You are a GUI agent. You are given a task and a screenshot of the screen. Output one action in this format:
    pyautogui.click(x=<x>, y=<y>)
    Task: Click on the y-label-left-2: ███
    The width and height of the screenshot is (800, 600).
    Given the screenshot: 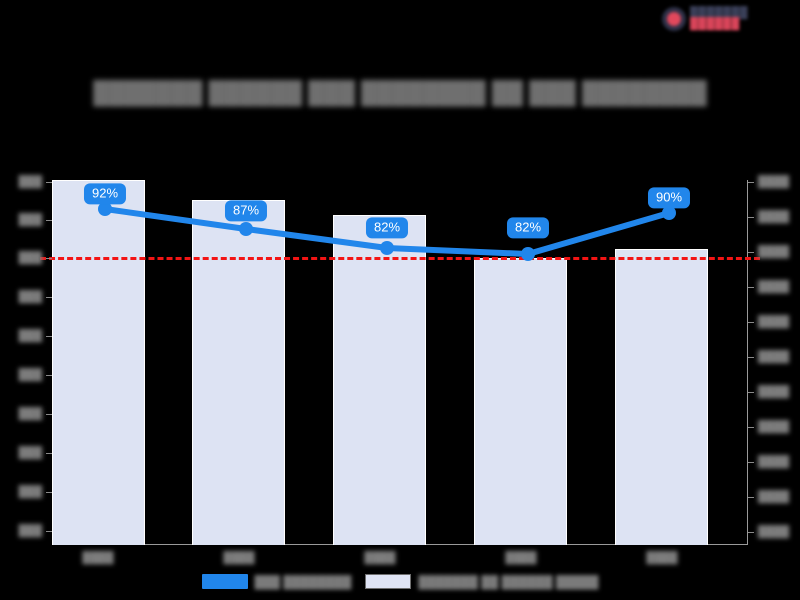 What is the action you would take?
    pyautogui.click(x=30, y=258)
    